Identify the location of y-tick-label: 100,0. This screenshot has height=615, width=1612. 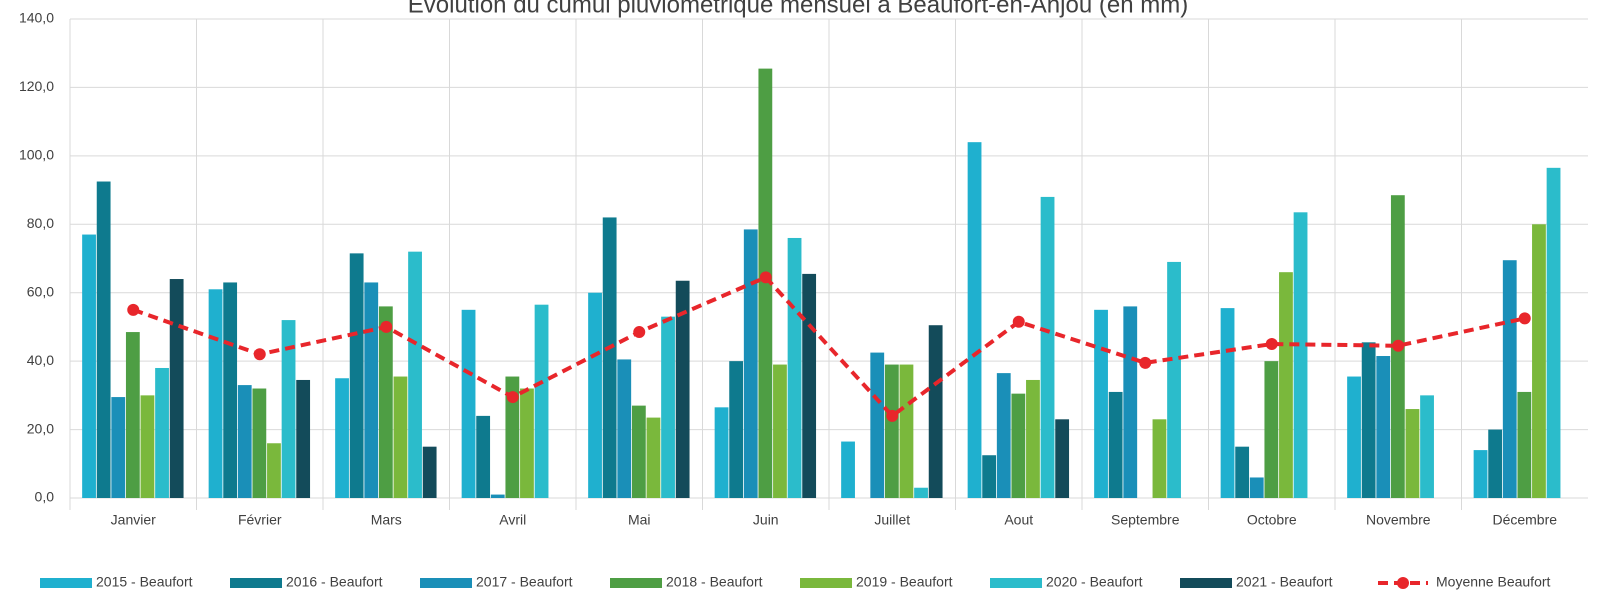
(36, 155).